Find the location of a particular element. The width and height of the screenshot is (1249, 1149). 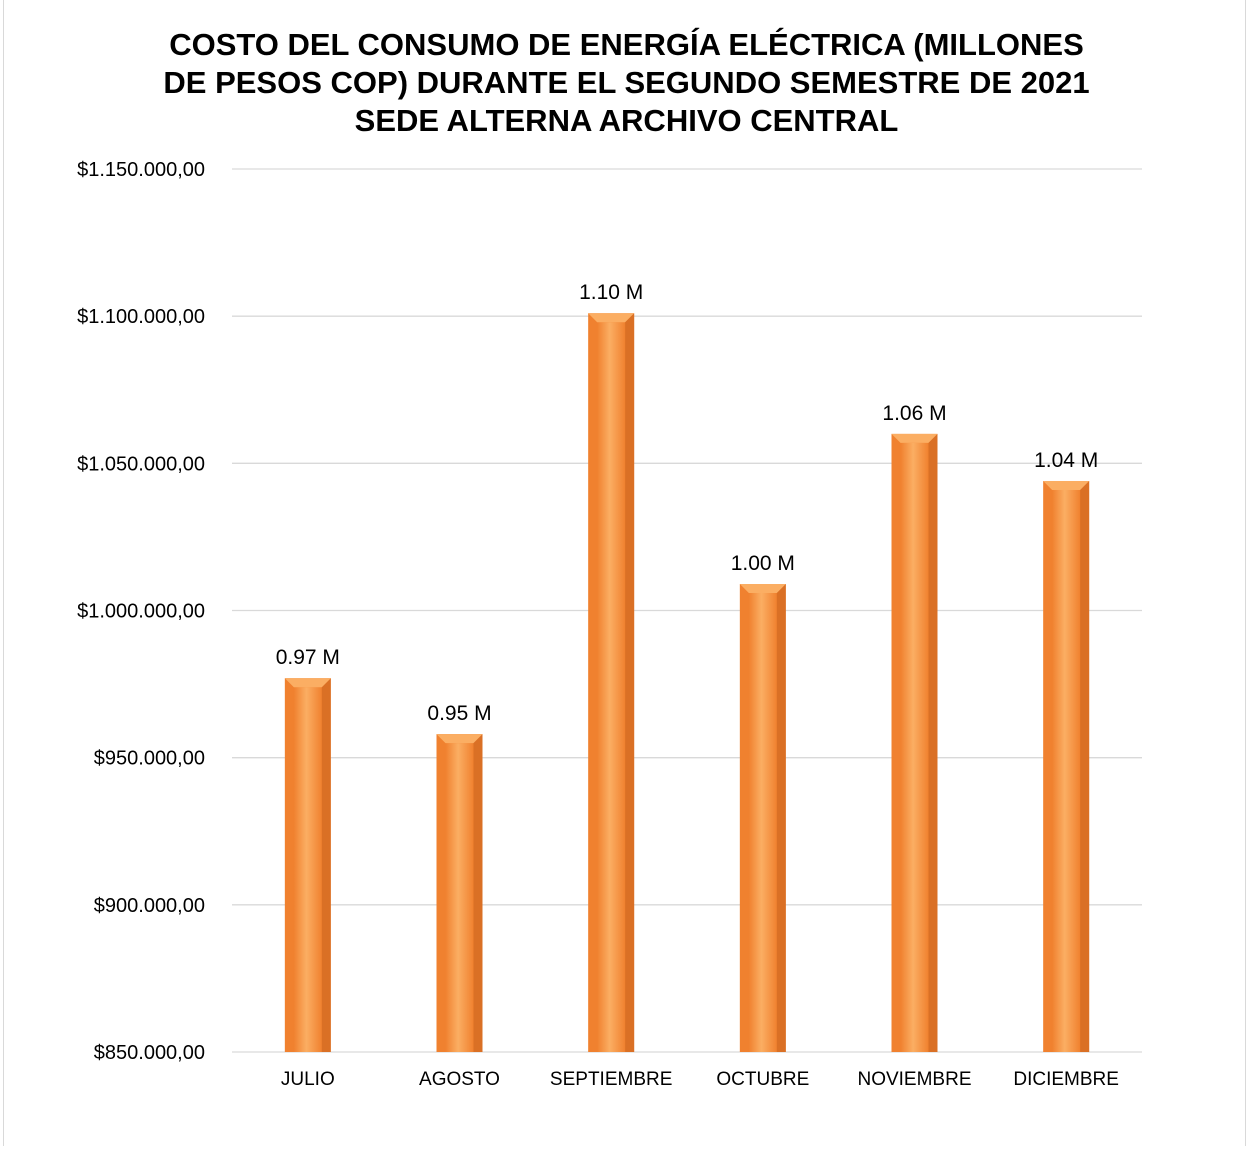

x-category-label: OCTUBRE is located at coordinates (762, 1079).